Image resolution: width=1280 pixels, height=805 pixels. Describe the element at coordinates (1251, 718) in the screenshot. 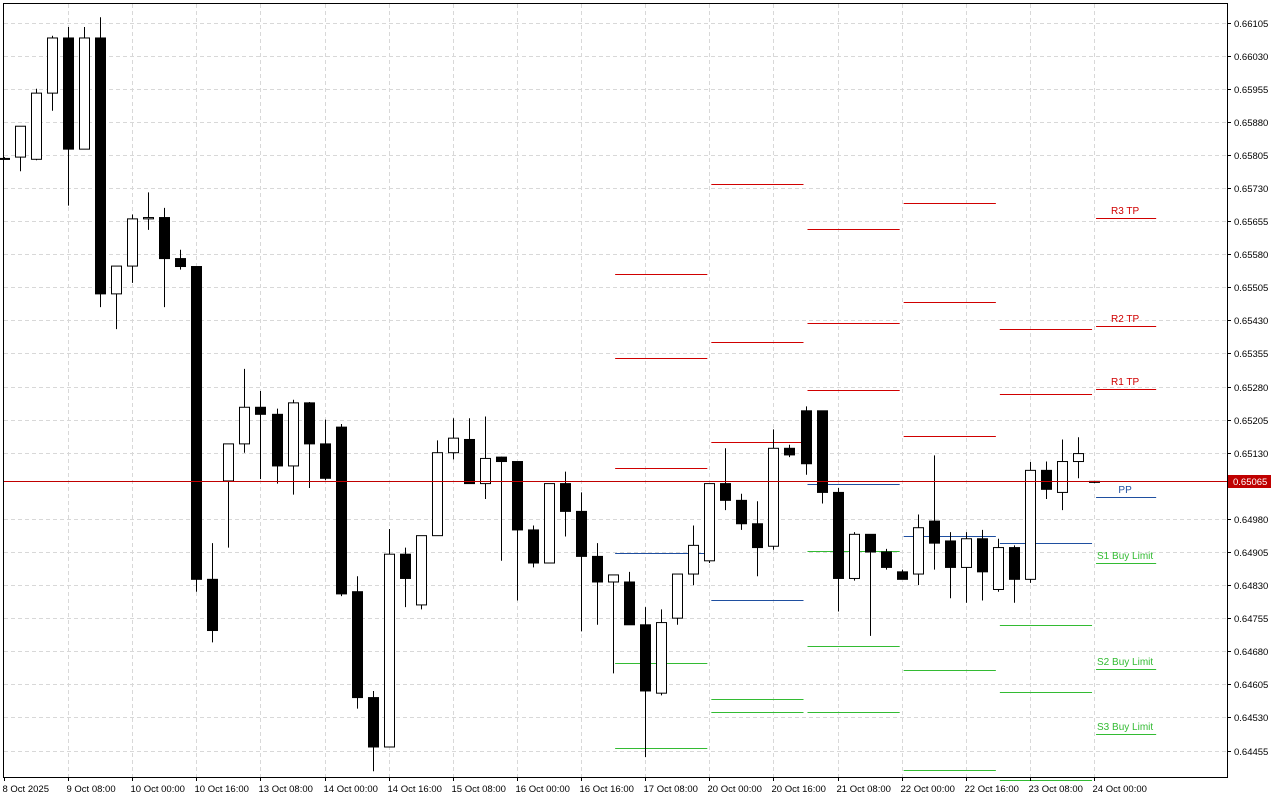

I see `y-tick-label: 0.64530` at that location.